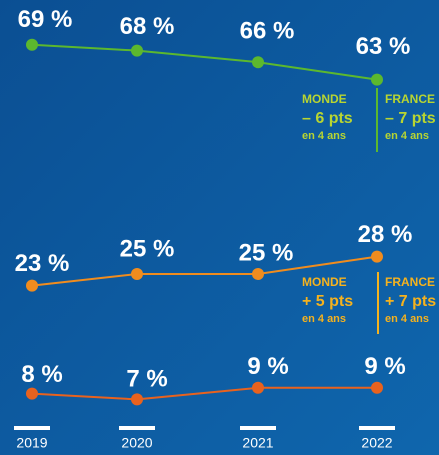 This screenshot has height=455, width=439. What do you see at coordinates (383, 46) in the screenshot?
I see `value-label: 63 %` at bounding box center [383, 46].